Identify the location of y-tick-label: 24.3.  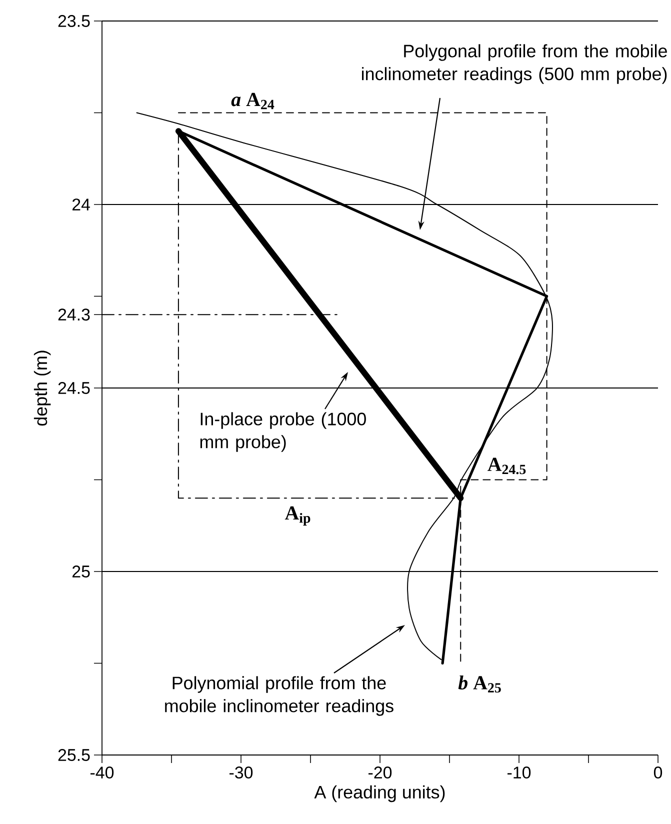
(74, 314).